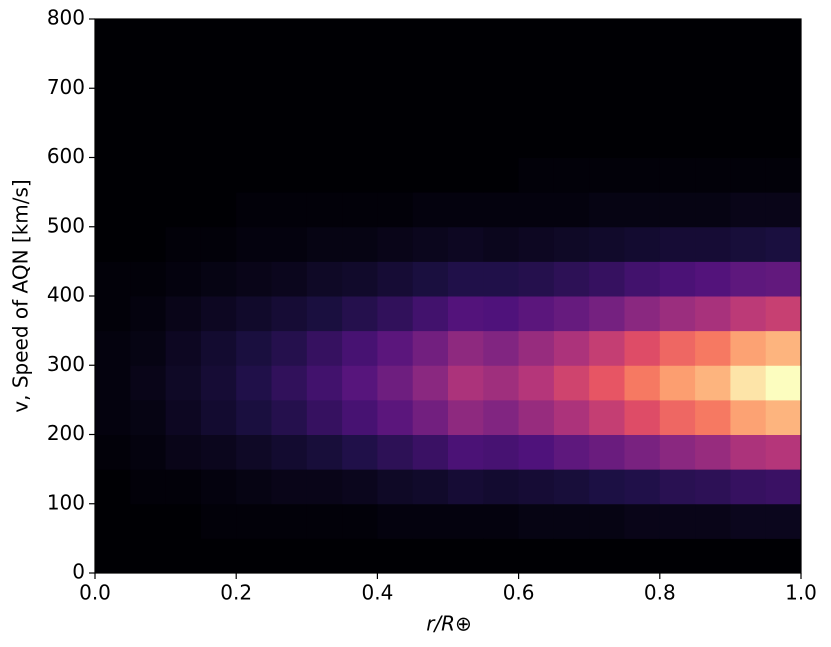 This screenshot has height=647, width=831. I want to click on x-axis-label: r/R⊕, so click(449, 624).